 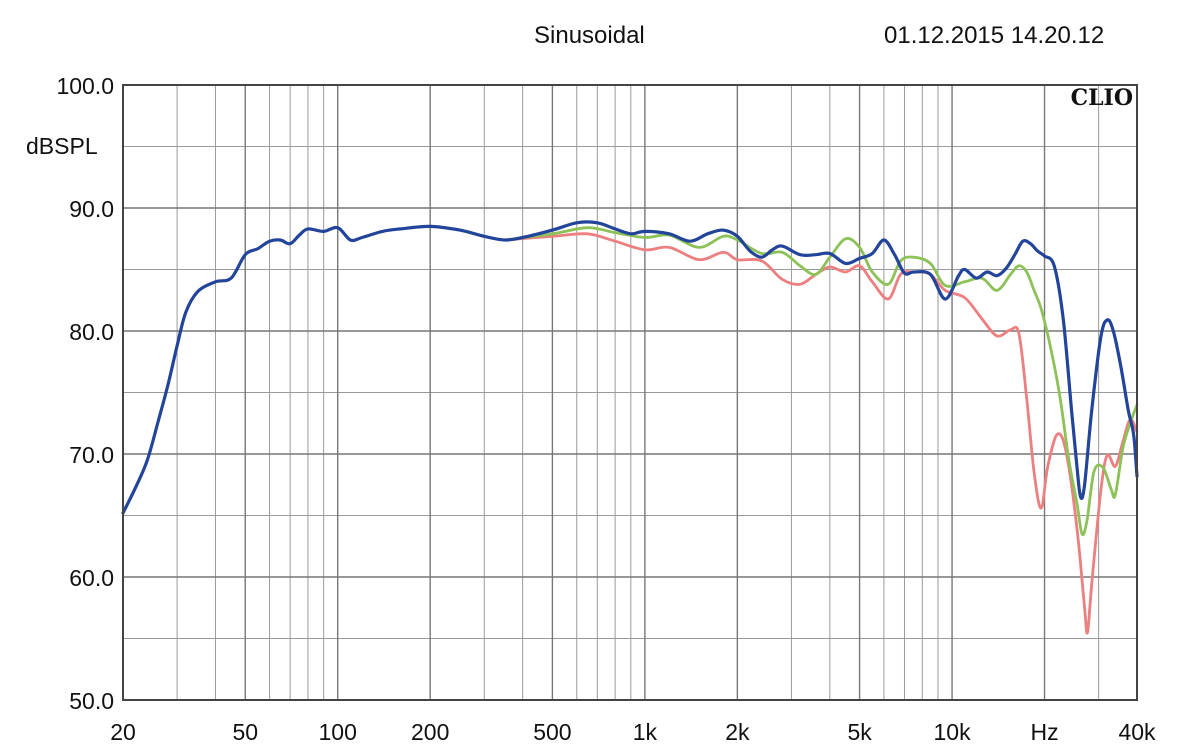 What do you see at coordinates (245, 732) in the screenshot?
I see `x-tick-label: 50` at bounding box center [245, 732].